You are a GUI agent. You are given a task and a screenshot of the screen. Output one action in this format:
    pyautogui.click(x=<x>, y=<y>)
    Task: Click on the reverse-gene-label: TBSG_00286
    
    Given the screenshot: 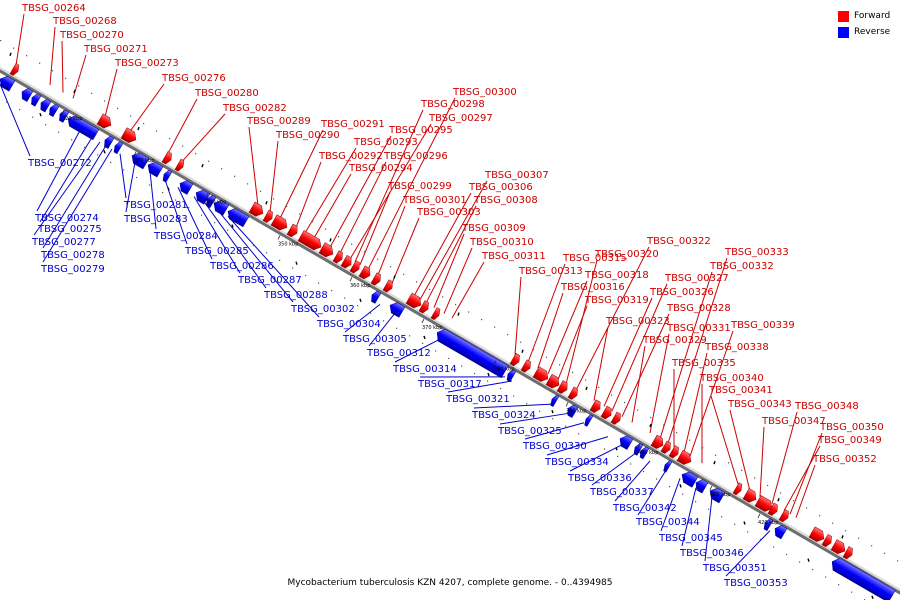 What is the action you would take?
    pyautogui.click(x=241, y=266)
    